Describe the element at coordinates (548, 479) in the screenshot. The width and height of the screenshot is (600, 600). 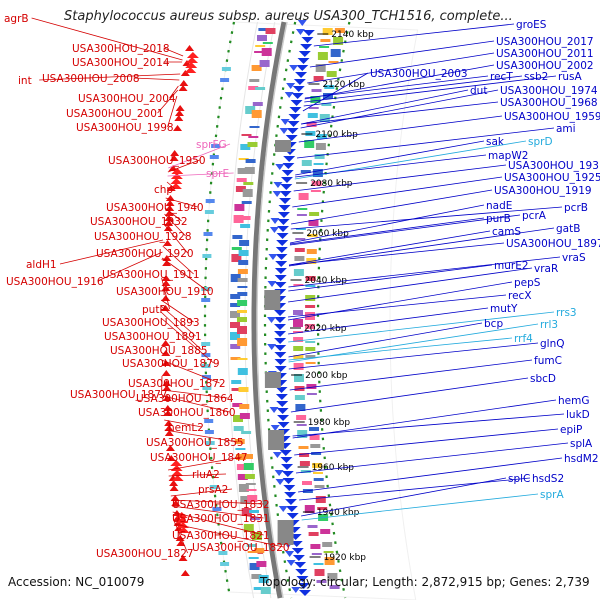
I see `right-gene-label: hsdS2` at that location.